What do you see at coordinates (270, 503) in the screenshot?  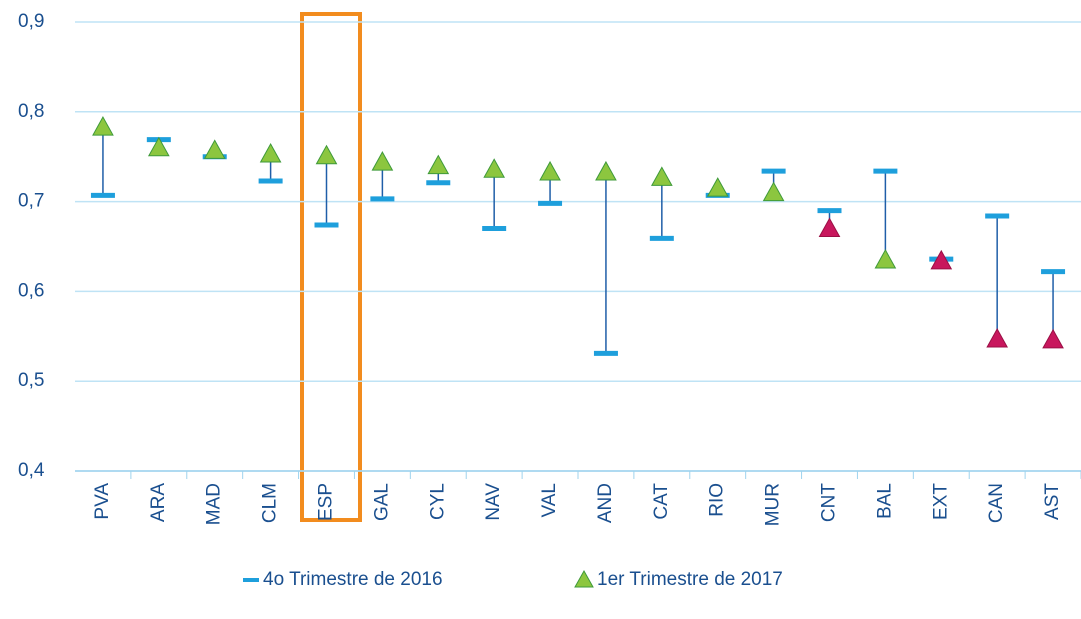 I see `x-tick-label: CLM` at bounding box center [270, 503].